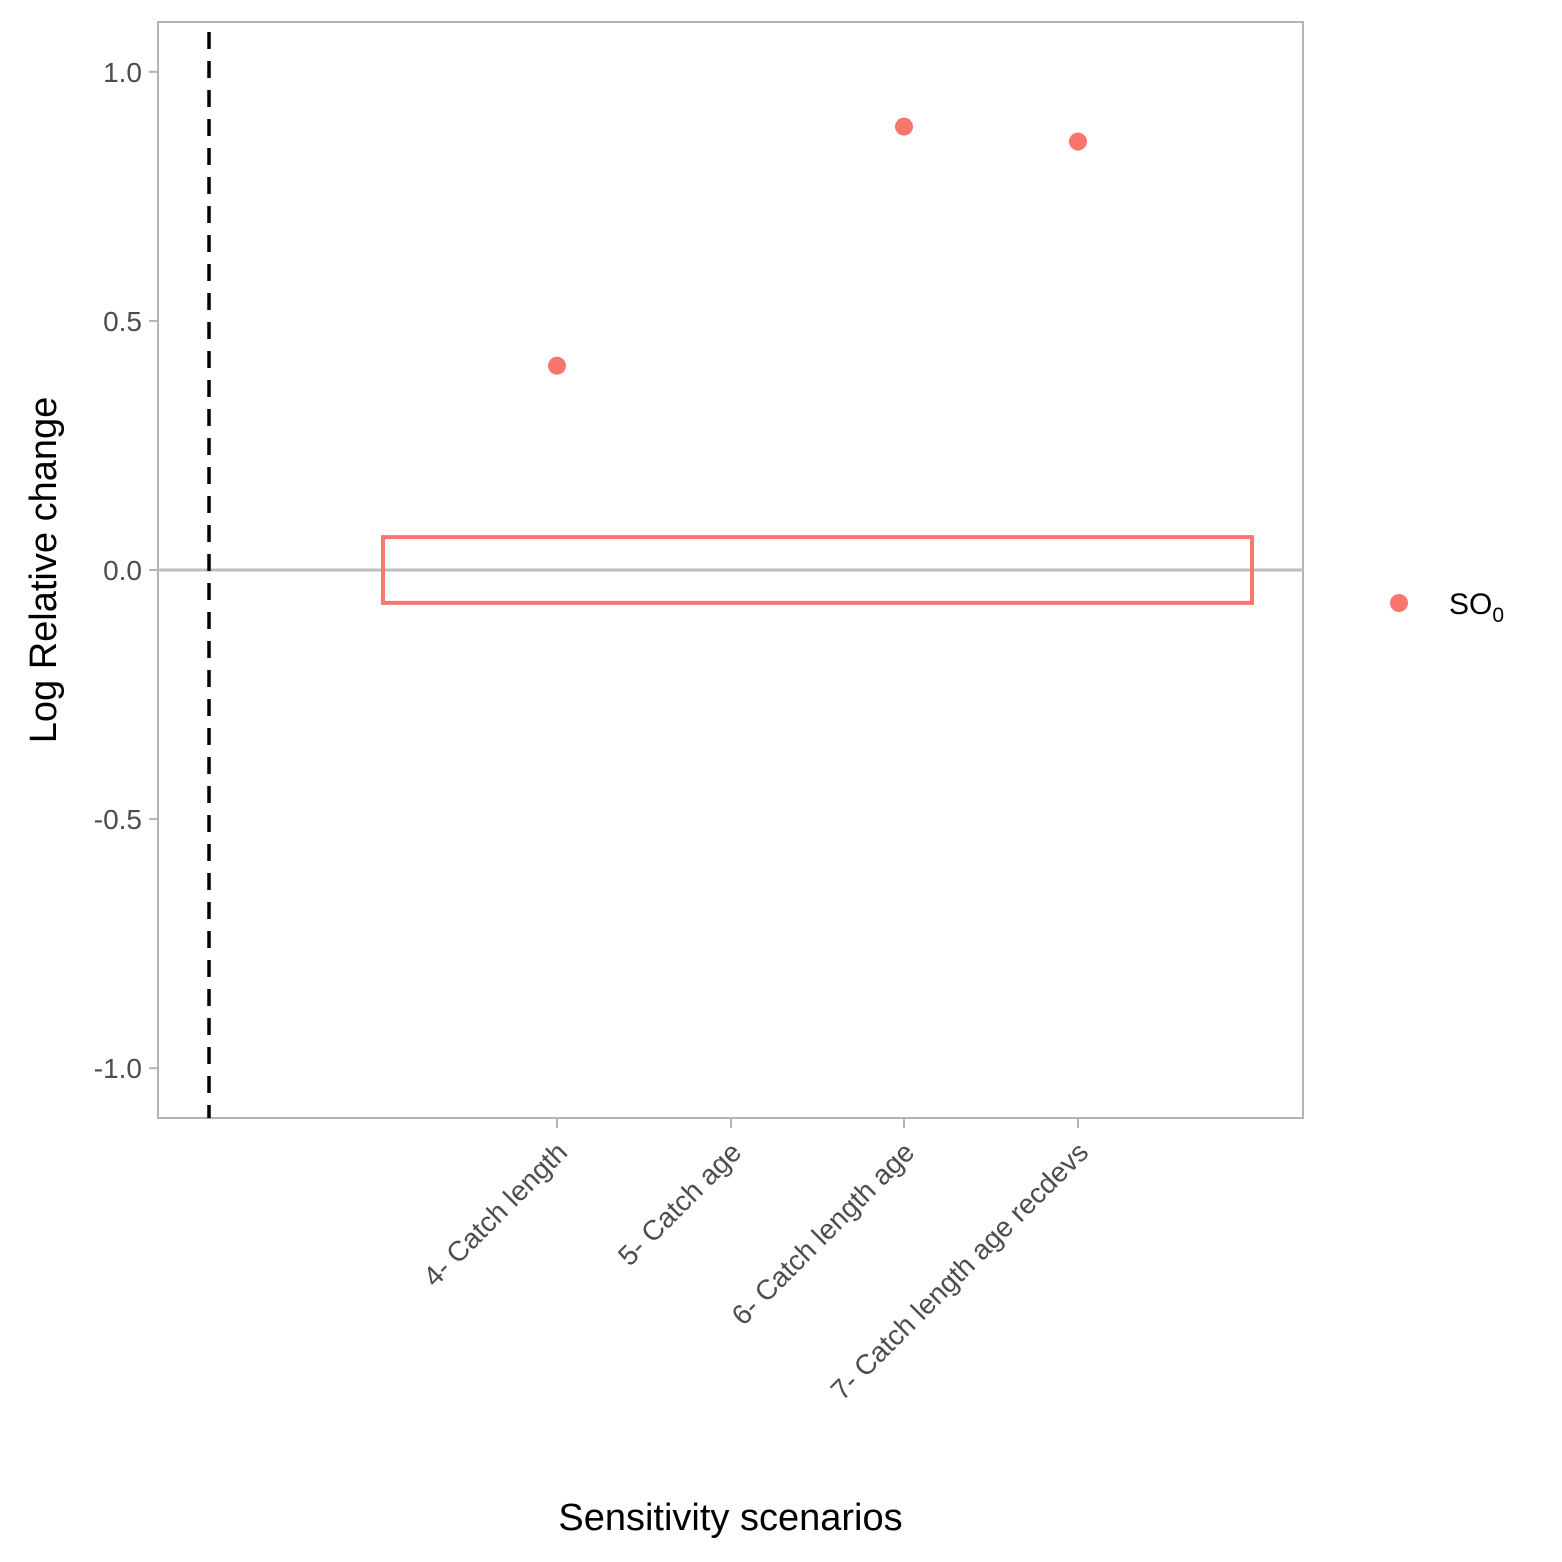 This screenshot has width=1562, height=1562. Describe the element at coordinates (1399, 603) in the screenshot. I see `legend-key` at that location.